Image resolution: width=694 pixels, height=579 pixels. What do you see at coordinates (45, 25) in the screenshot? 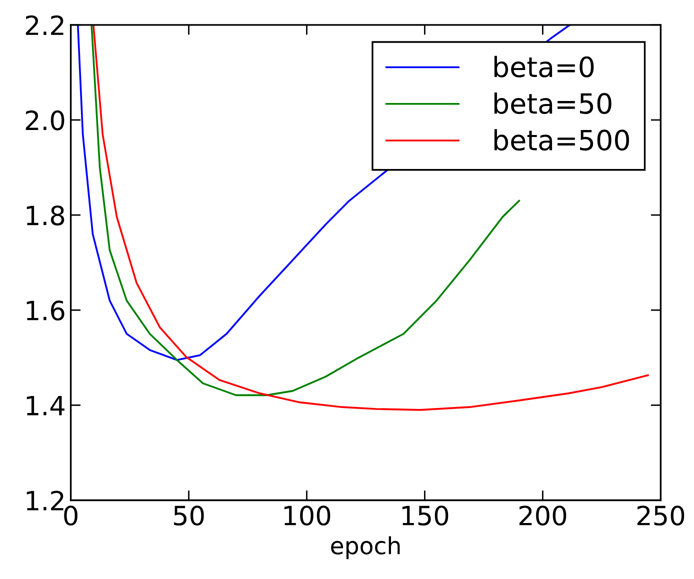
I see `y-tick-label: 2.2` at bounding box center [45, 25].